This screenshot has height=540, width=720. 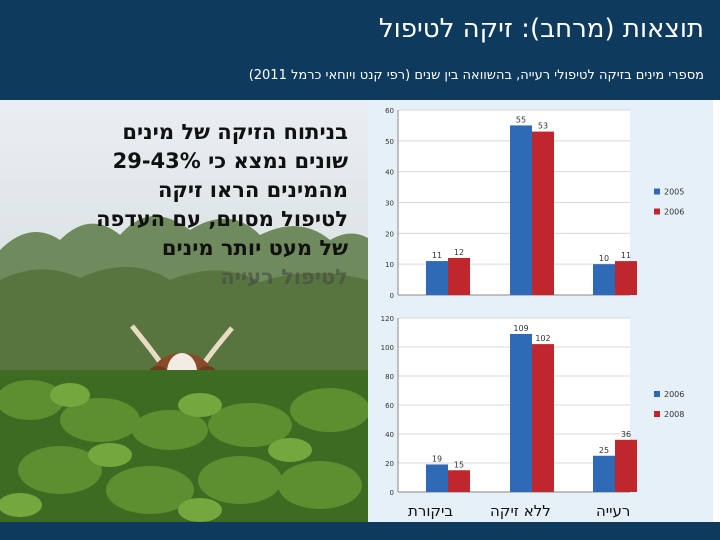 I want to click on data-label: 15, so click(x=459, y=464).